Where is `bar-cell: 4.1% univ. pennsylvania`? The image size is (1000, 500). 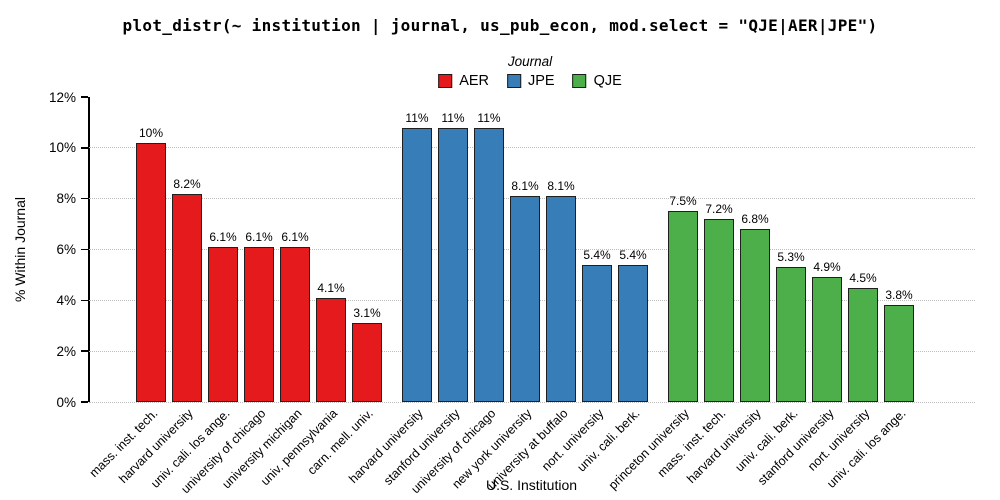
bar-cell: 4.1% univ. pennsylvania is located at coordinates (302, 384).